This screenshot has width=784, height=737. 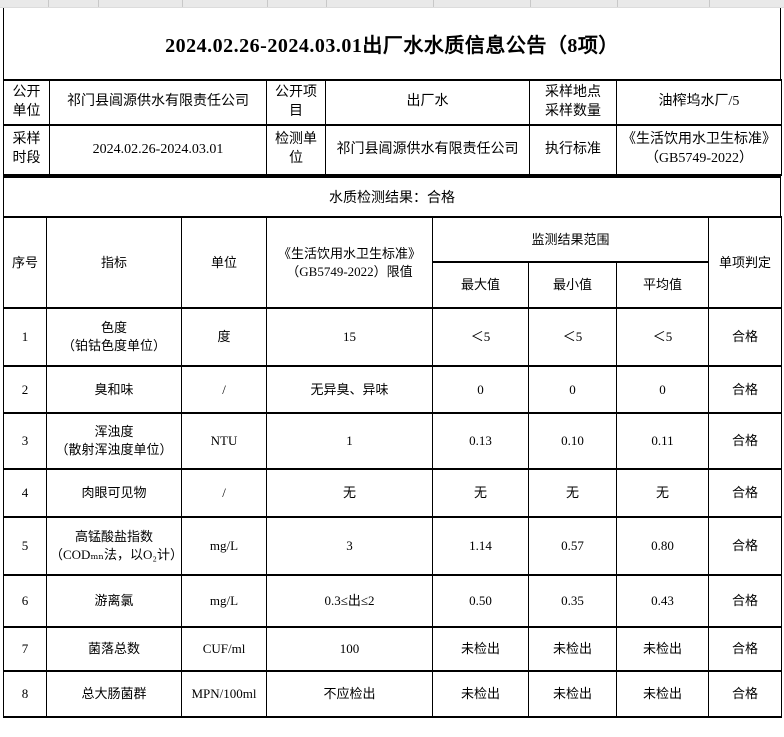 What do you see at coordinates (114, 493) in the screenshot?
I see `cell-indicator: 肉眼可见物` at bounding box center [114, 493].